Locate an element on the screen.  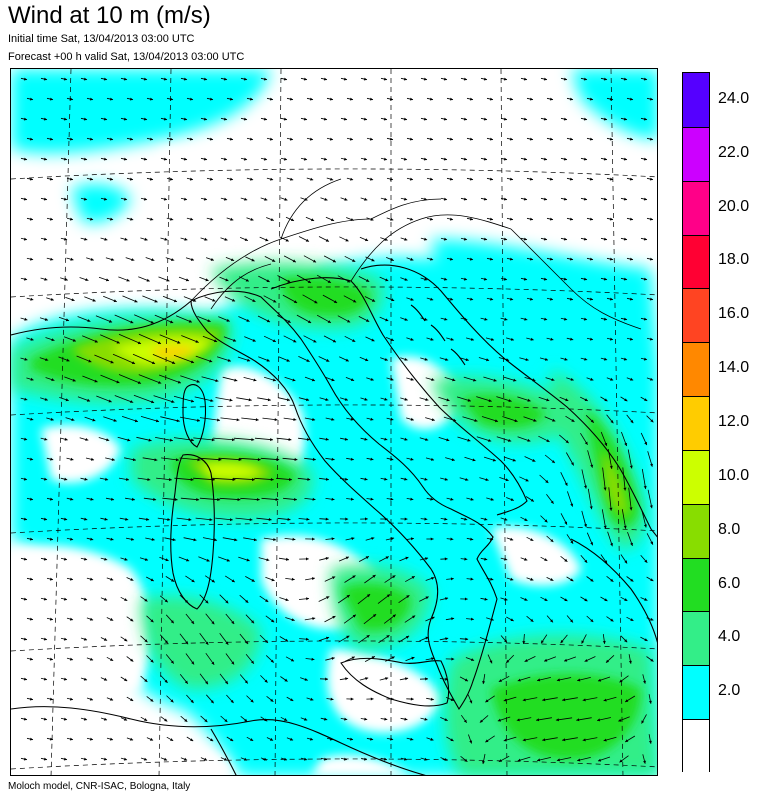
africa-coastline is located at coordinates (218, 740).